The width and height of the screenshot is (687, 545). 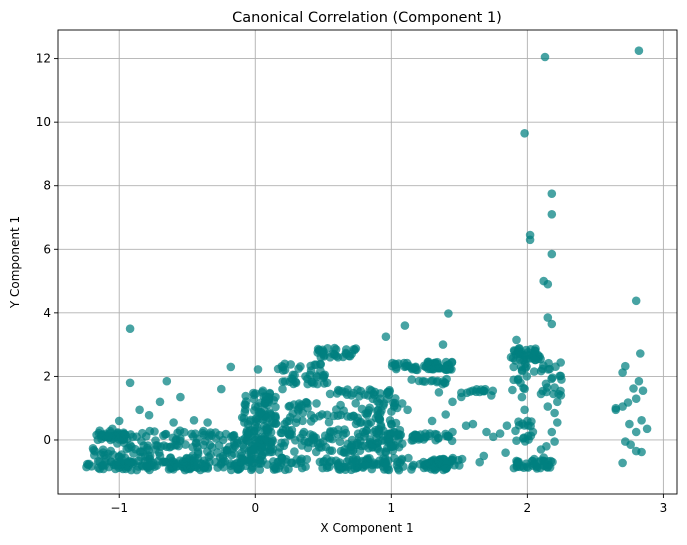 I want to click on x-tick-label: 3, so click(x=664, y=508).